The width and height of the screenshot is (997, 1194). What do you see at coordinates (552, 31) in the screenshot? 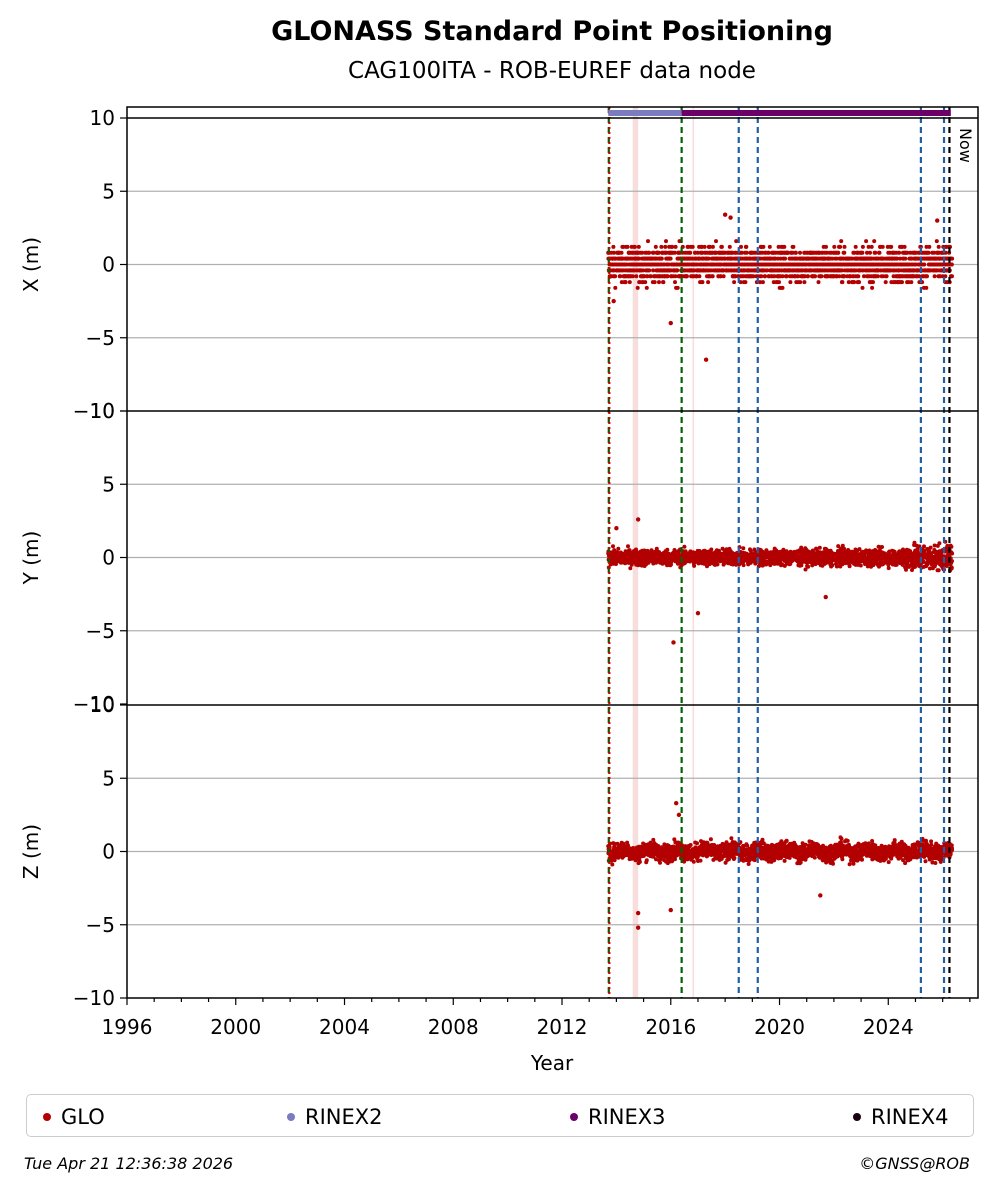
I see `chart-title: GLONASS Standard Point Positioning` at bounding box center [552, 31].